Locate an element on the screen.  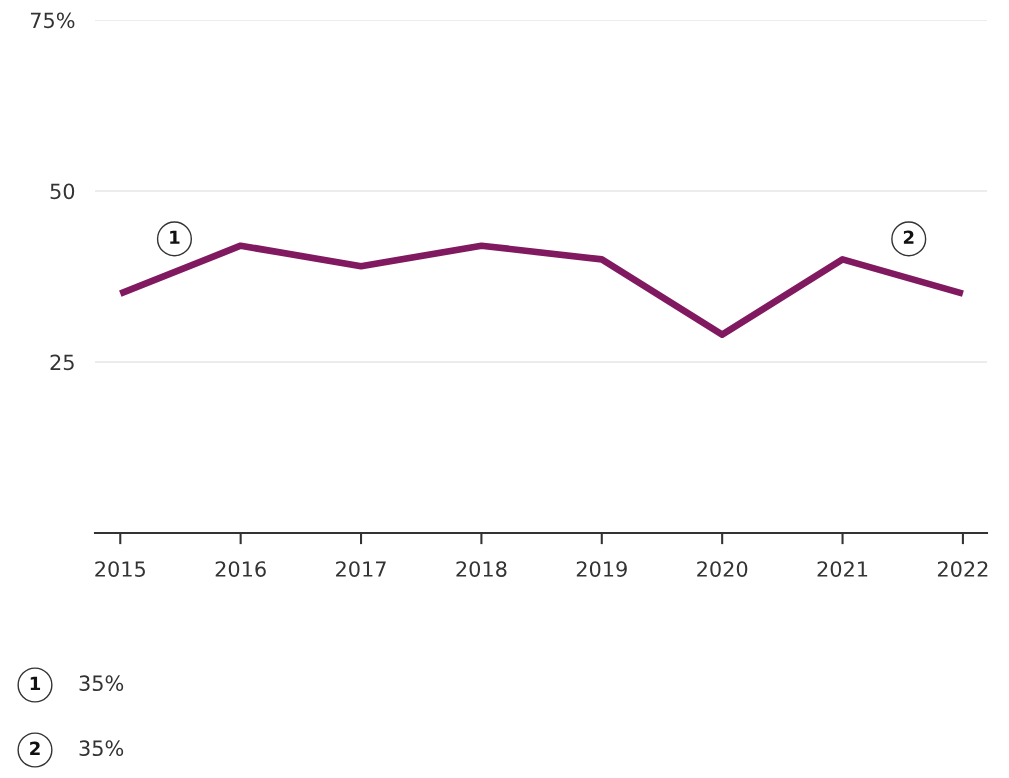
y-tick-label: 25 is located at coordinates (62, 362).